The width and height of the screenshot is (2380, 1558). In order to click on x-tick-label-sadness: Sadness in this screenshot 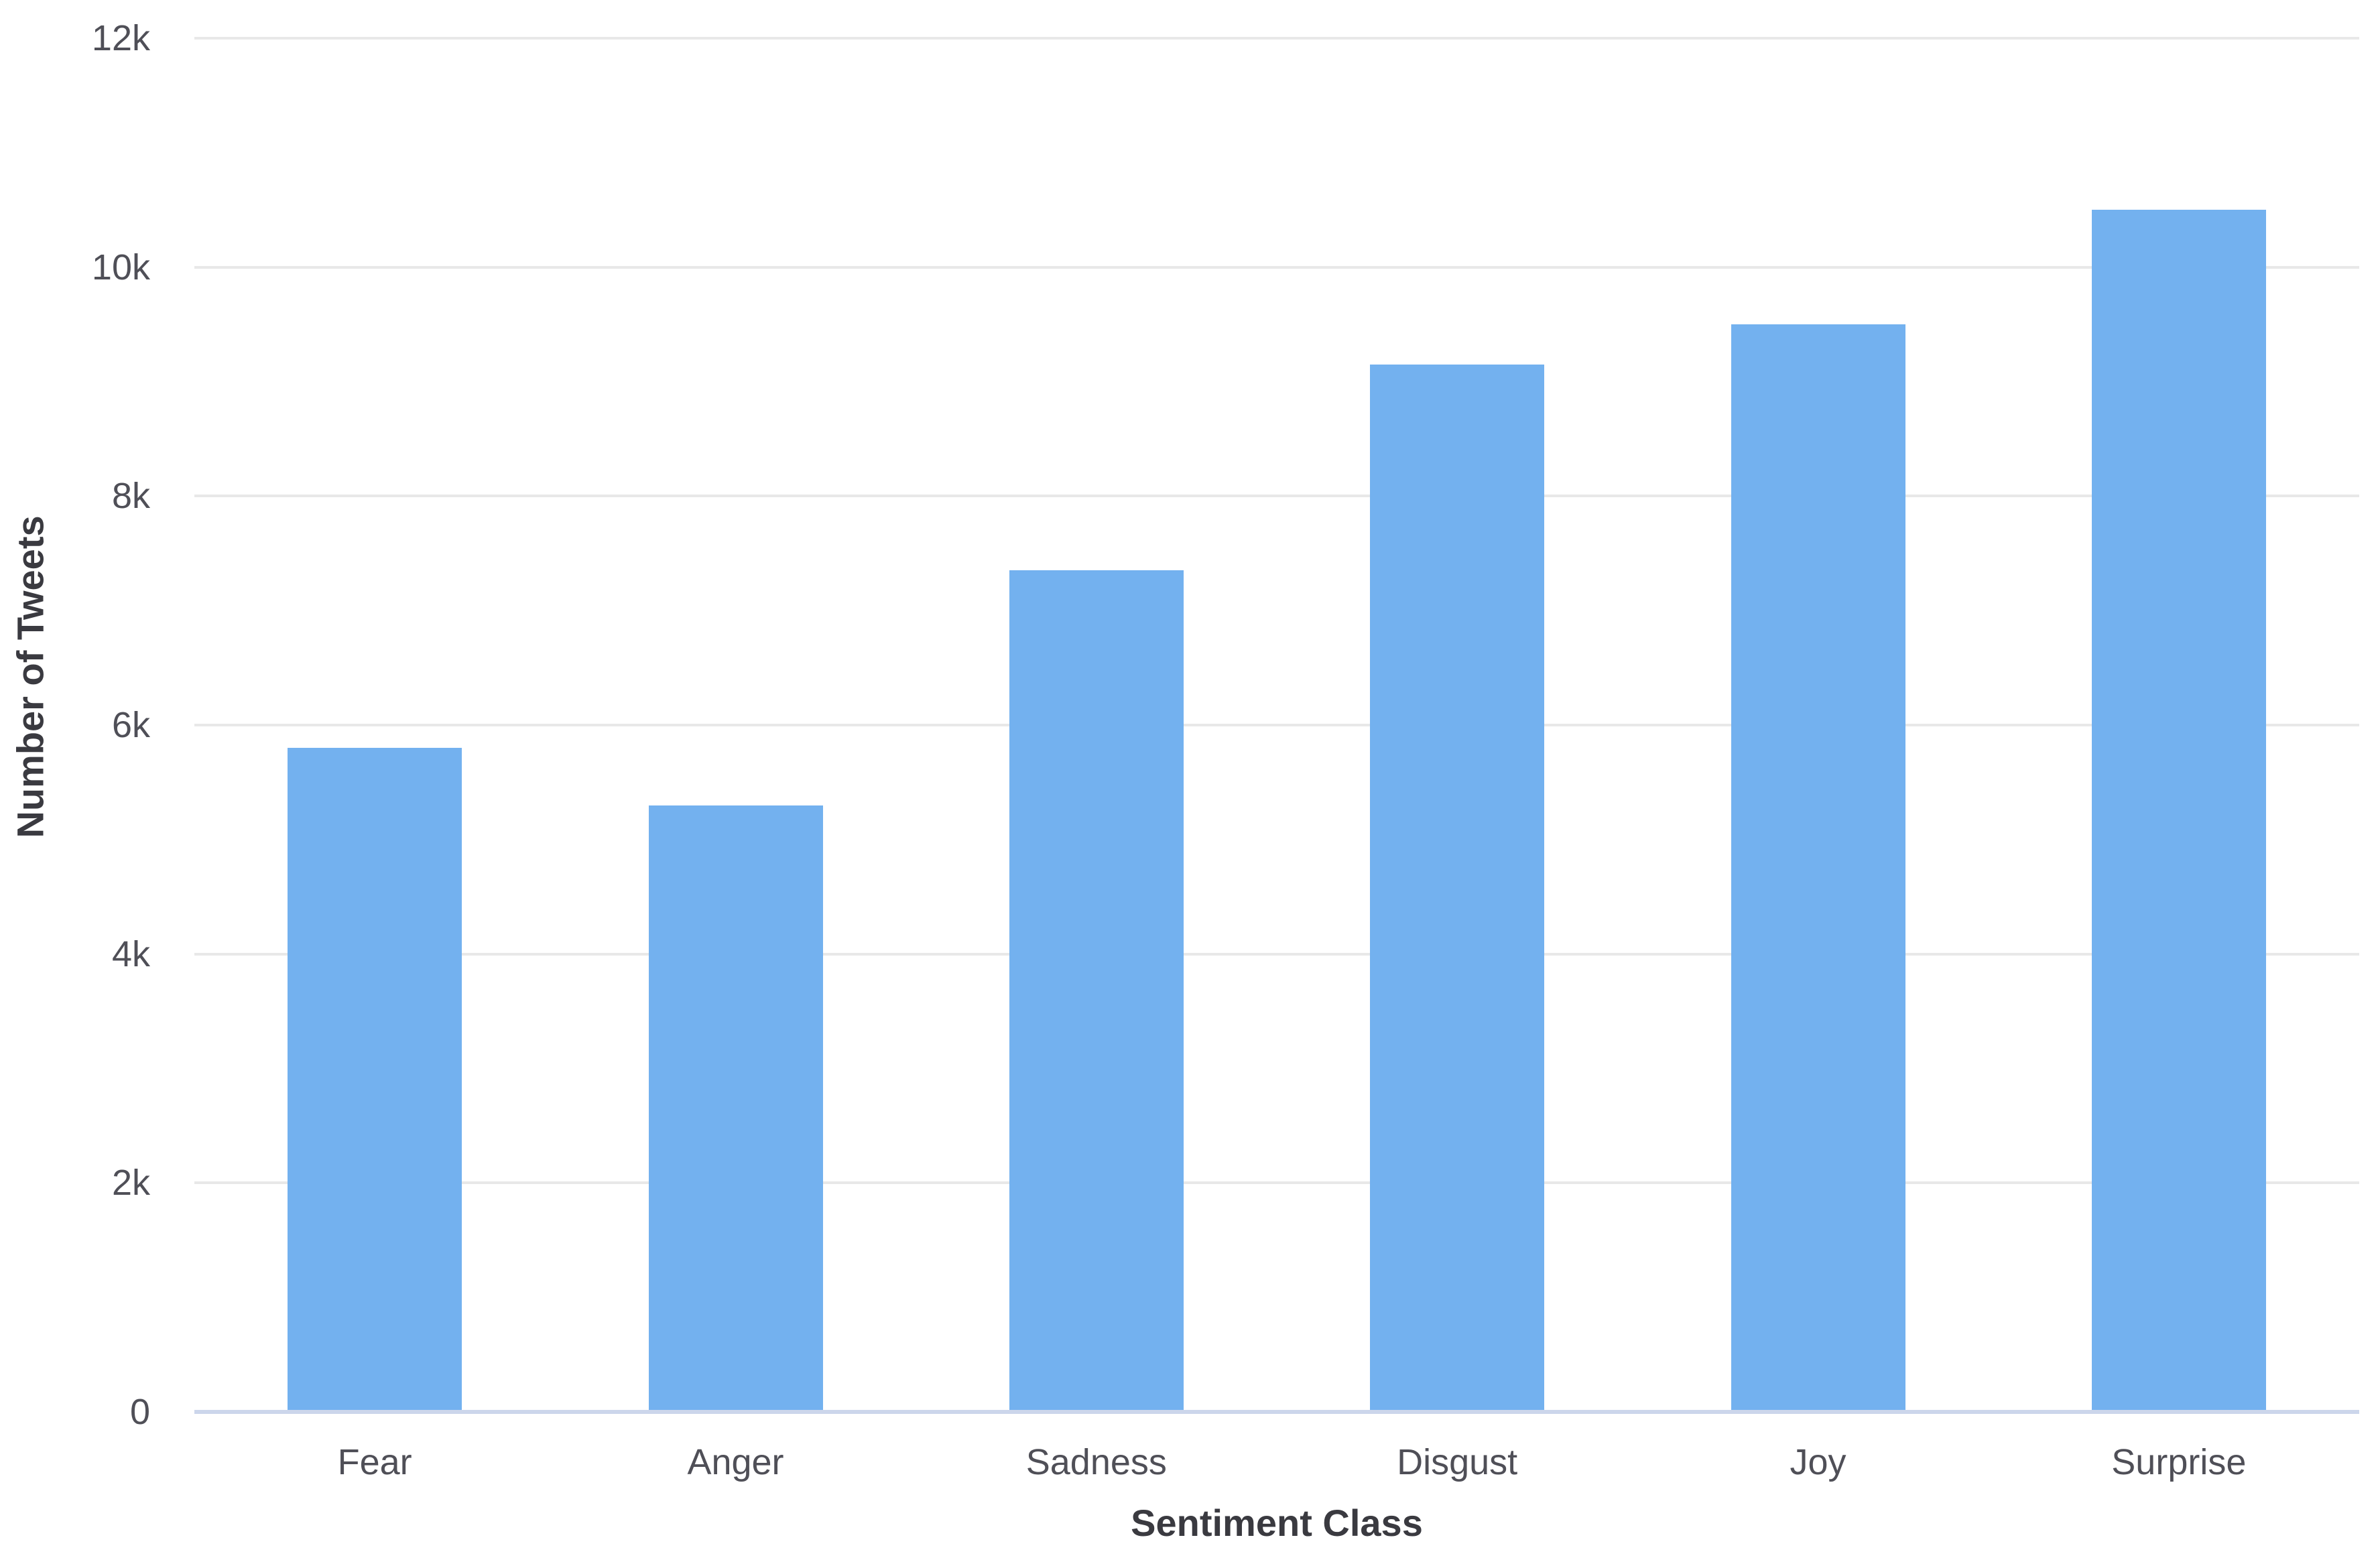, I will do `click(1096, 1462)`.